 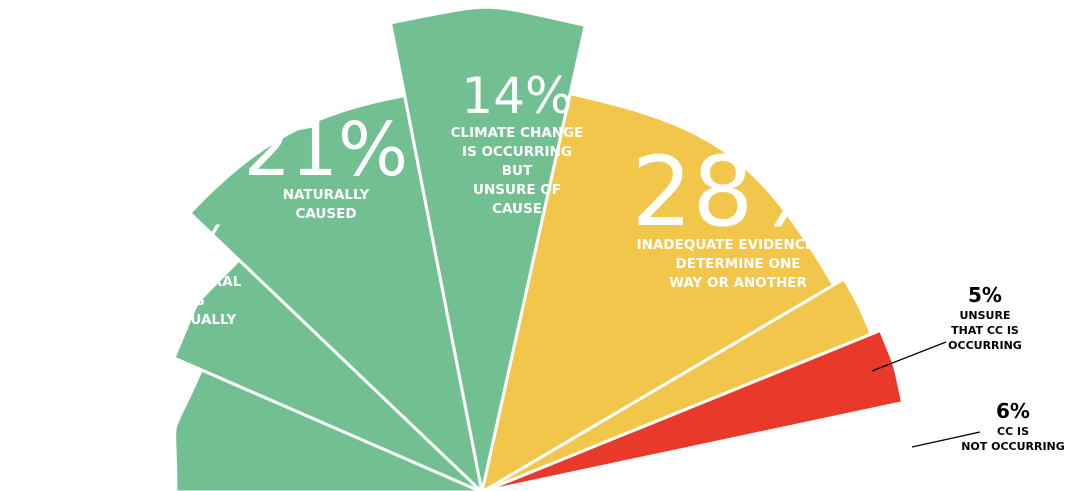 What do you see at coordinates (117, 420) in the screenshot?
I see `slice-category-label: CAUSED BY` at bounding box center [117, 420].